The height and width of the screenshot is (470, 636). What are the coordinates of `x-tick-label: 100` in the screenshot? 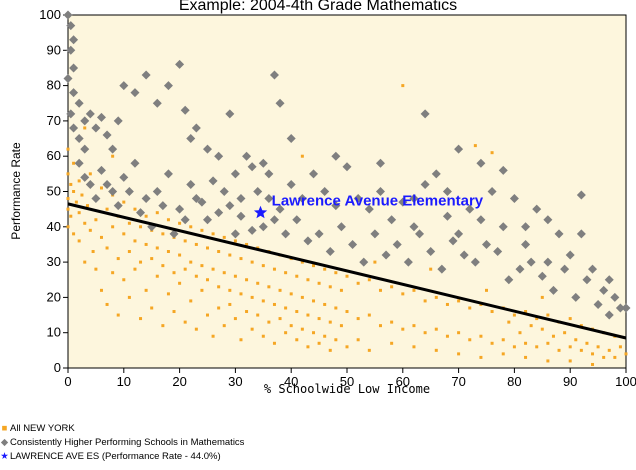 It's located at (625, 381).